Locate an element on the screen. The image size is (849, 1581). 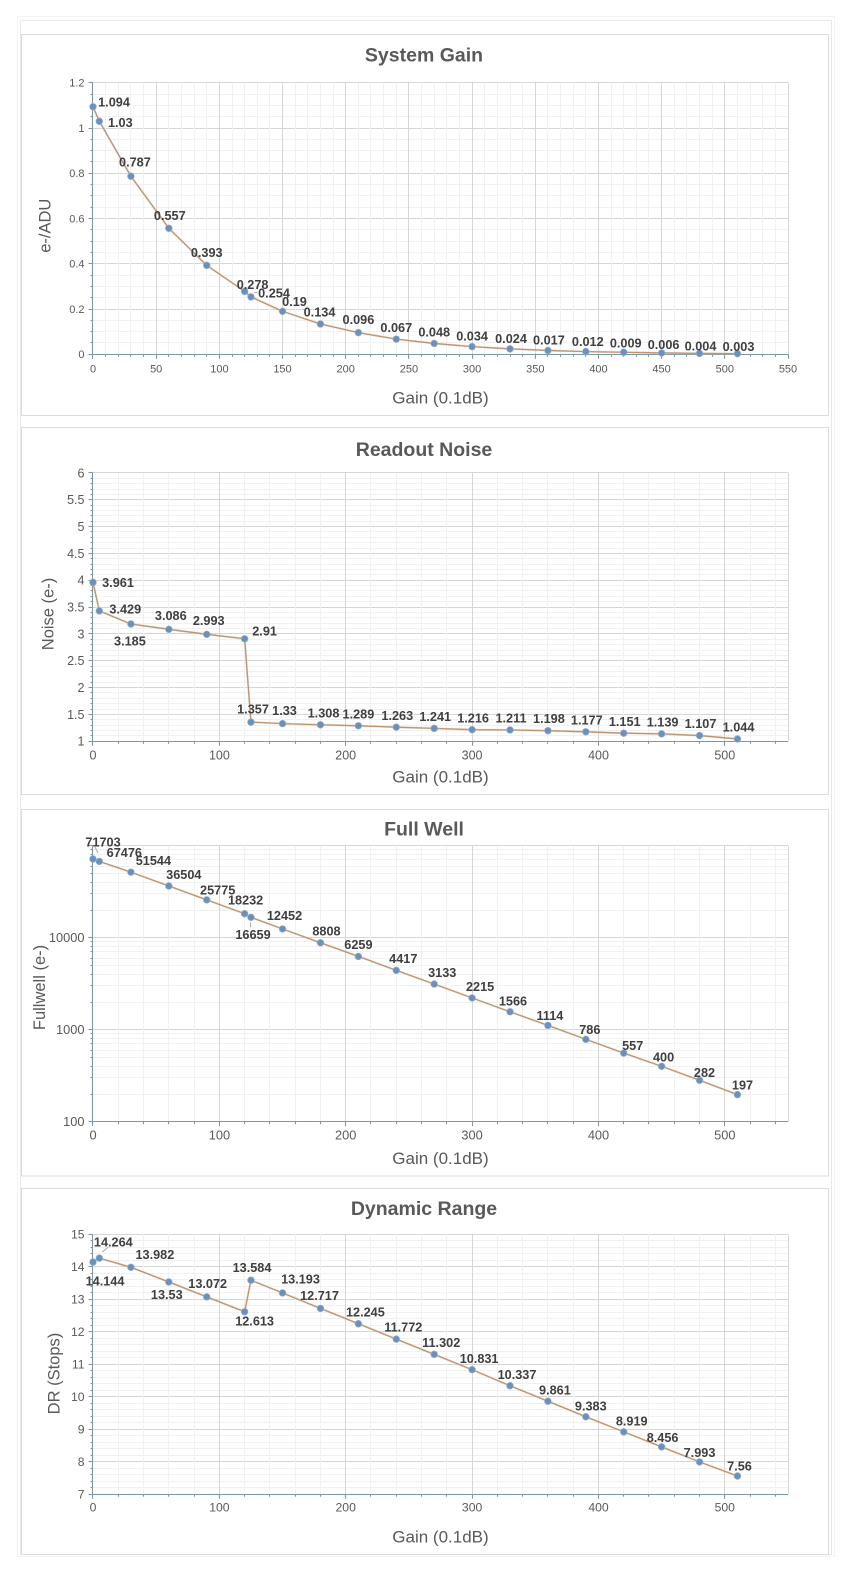
svg-text: 25775 is located at coordinates (217, 890).